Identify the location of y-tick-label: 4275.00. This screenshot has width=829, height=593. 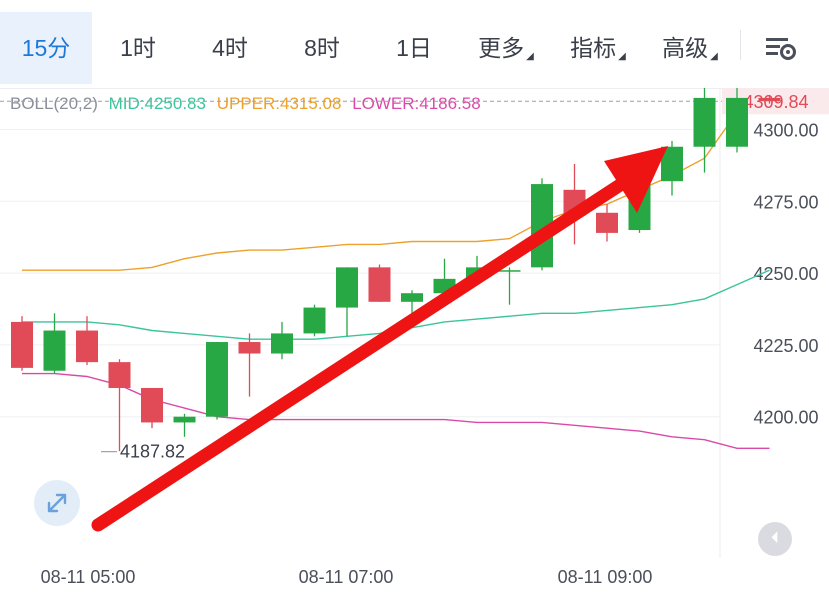
(785, 202).